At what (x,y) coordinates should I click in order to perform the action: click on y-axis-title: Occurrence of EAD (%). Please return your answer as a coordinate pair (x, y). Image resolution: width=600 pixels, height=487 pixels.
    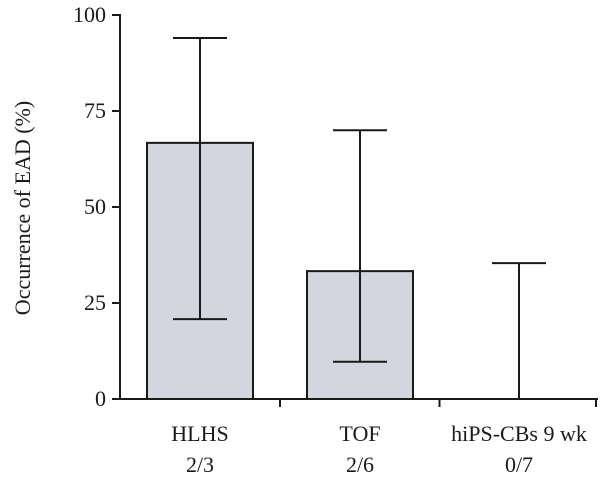
    Looking at the image, I should click on (22, 208).